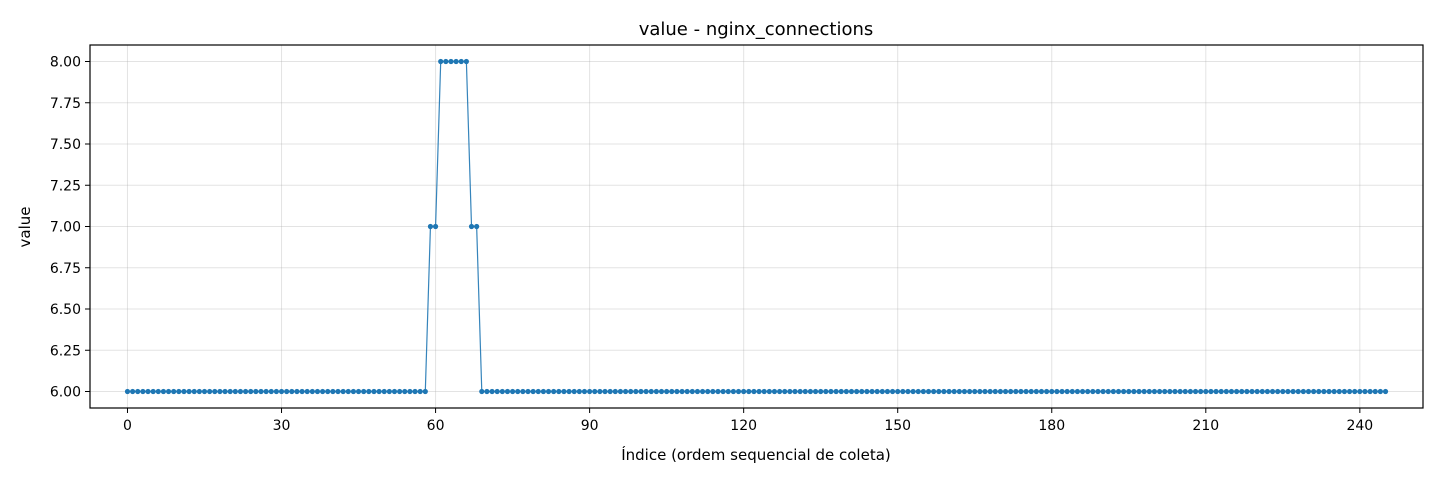 This screenshot has width=1440, height=480. Describe the element at coordinates (65, 310) in the screenshot. I see `y-tick-label: 6.50` at that location.